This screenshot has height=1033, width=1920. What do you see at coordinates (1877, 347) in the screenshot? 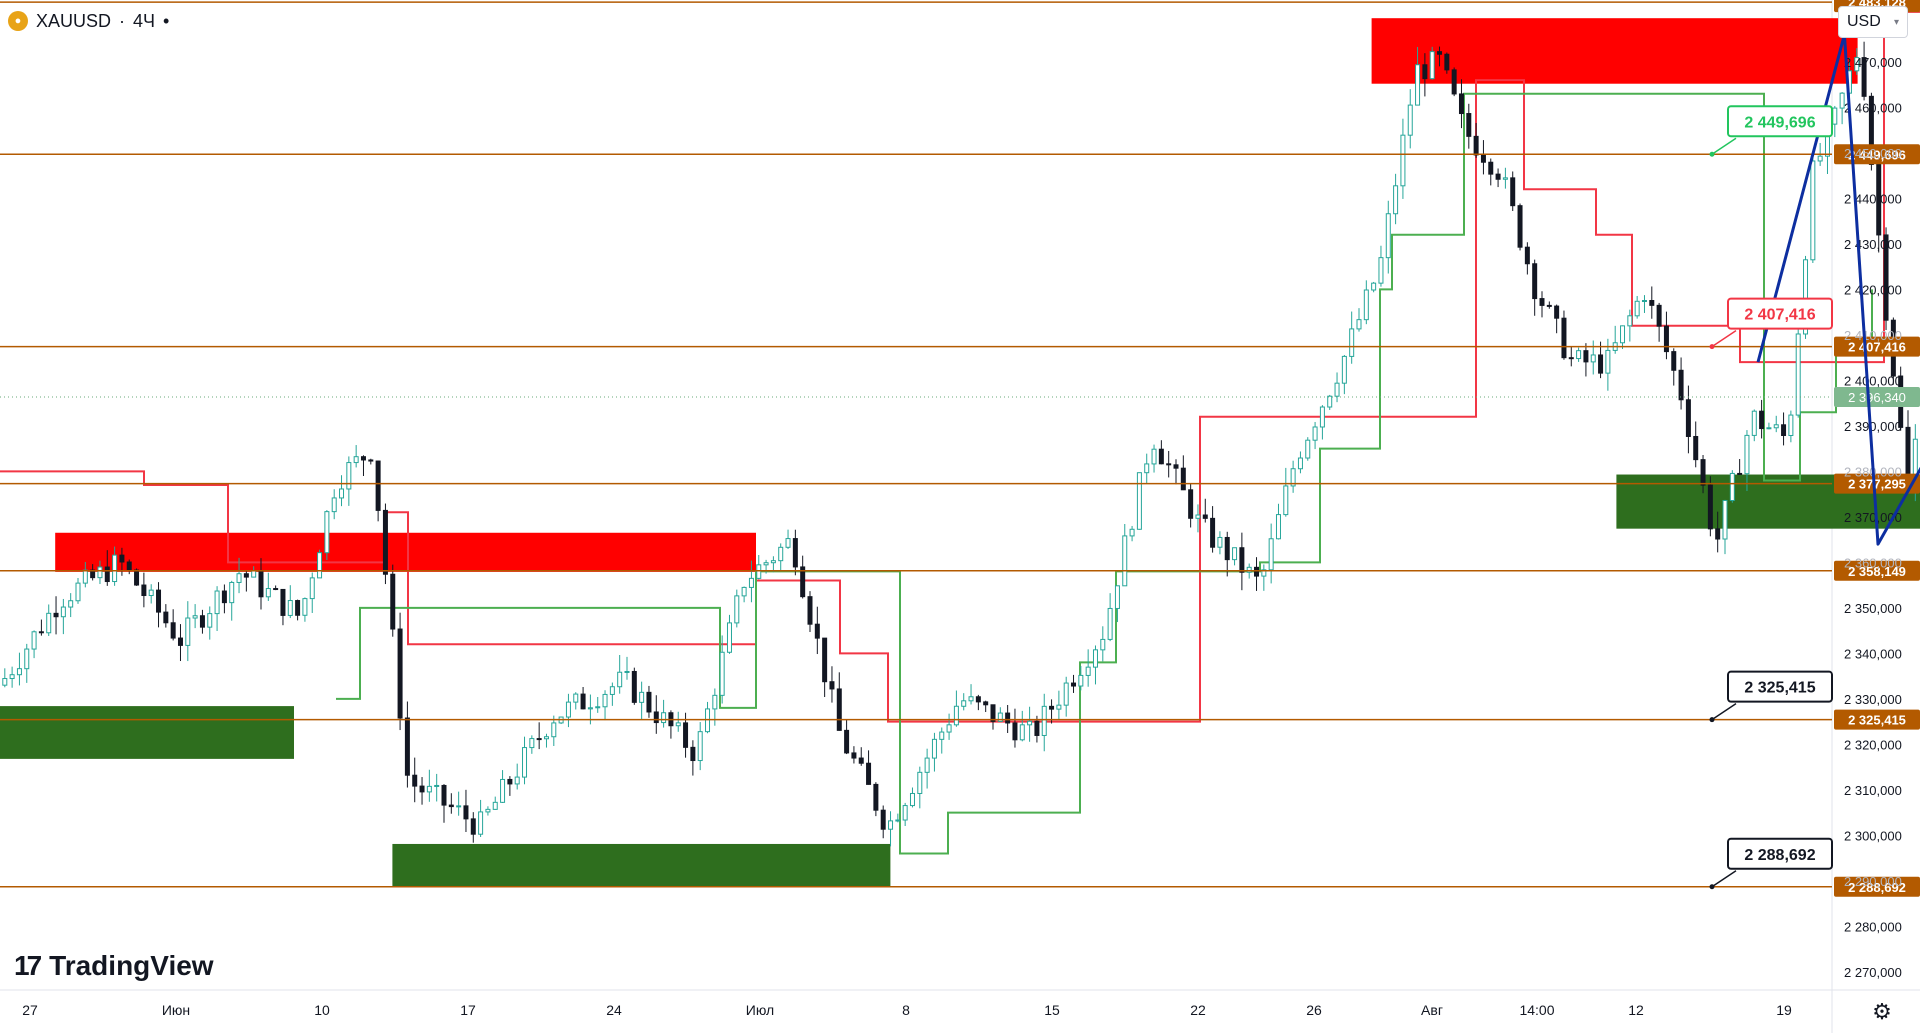
I see `level-badge-label-2: 2 407,416` at bounding box center [1877, 347].